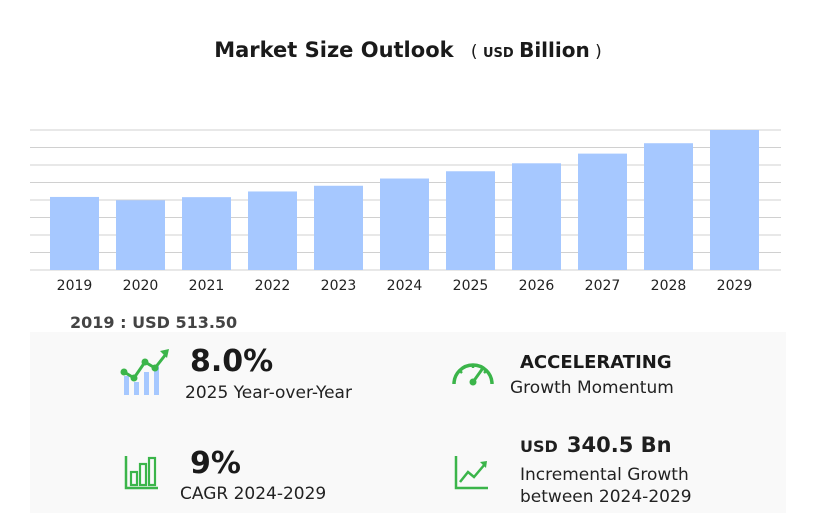 The width and height of the screenshot is (816, 513). What do you see at coordinates (144, 372) in the screenshot?
I see `growth-chart-icon` at bounding box center [144, 372].